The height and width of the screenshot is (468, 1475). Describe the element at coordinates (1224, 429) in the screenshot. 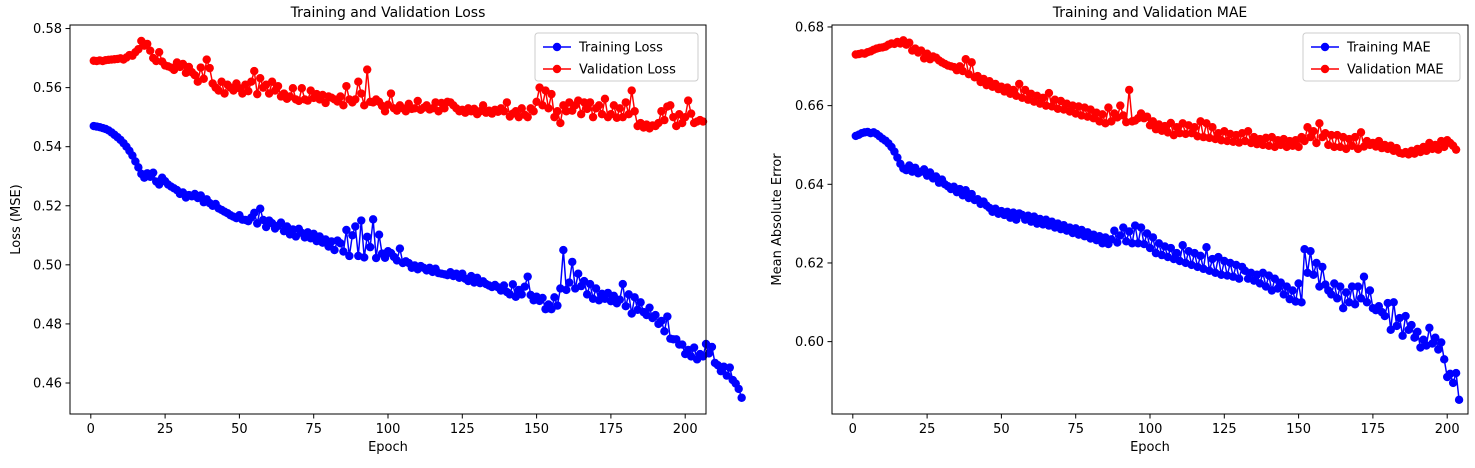

I see `mae-x-tick-label-5: 125` at that location.